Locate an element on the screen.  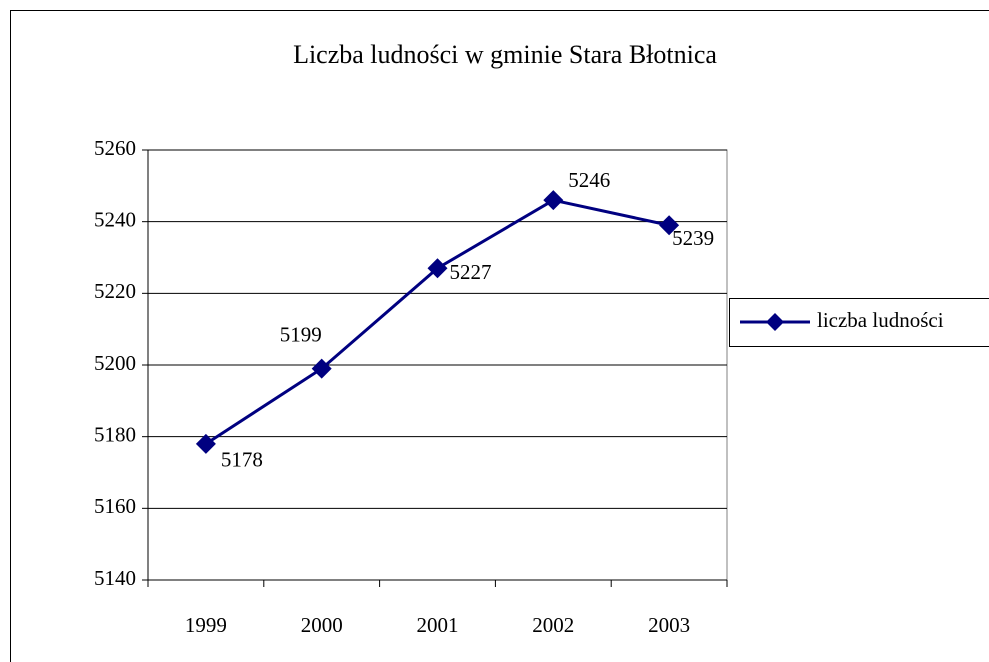
data-label: 5178 is located at coordinates (242, 460).